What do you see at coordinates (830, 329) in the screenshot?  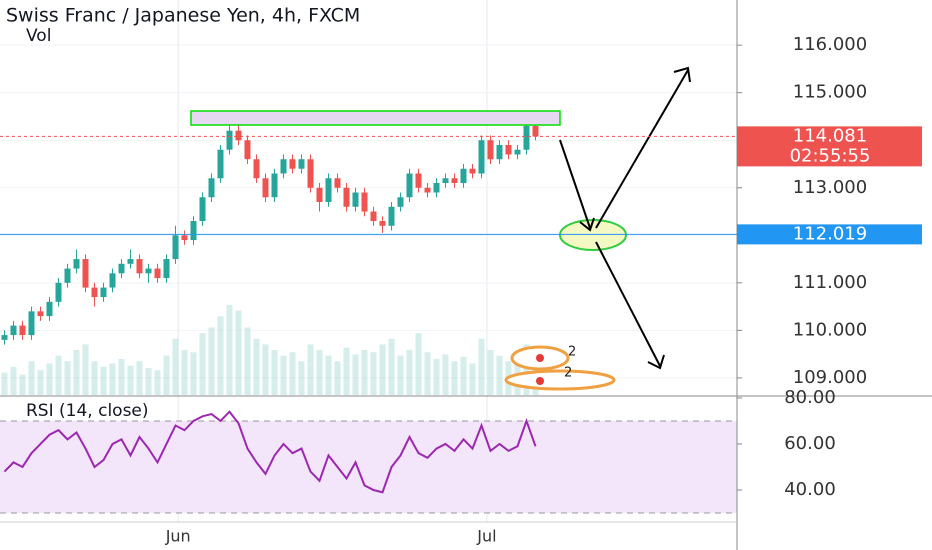 I see `y-tick-label: 110.000` at bounding box center [830, 329].